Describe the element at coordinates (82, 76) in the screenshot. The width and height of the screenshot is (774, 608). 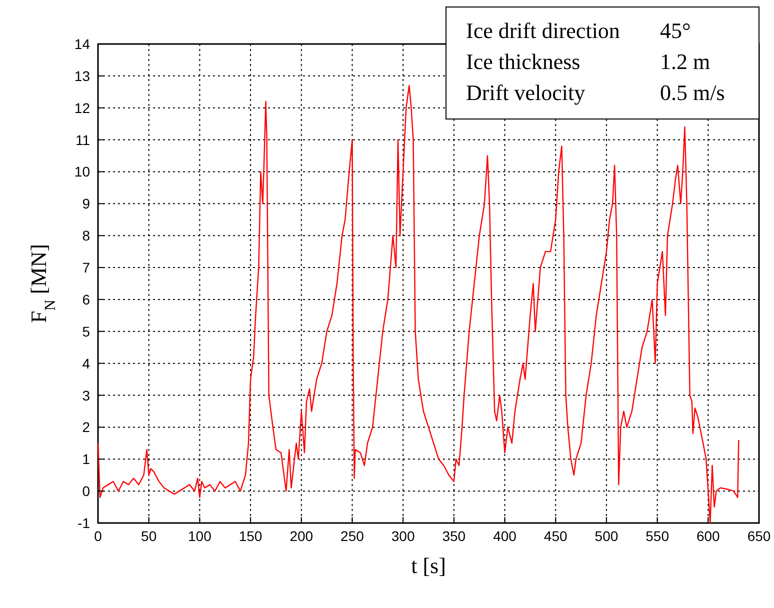
I see `y-tick-label: 13` at that location.